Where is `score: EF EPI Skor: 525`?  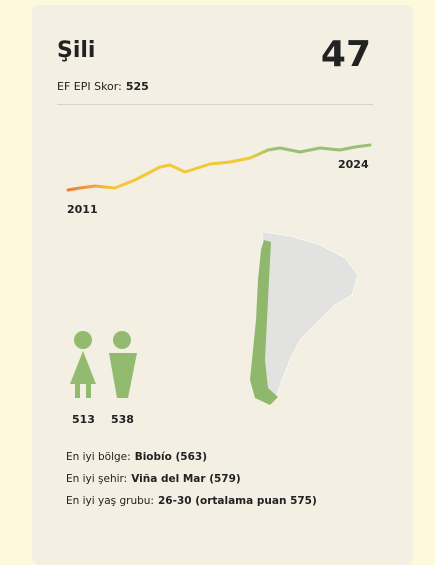
score: EF EPI Skor: 525 is located at coordinates (103, 86).